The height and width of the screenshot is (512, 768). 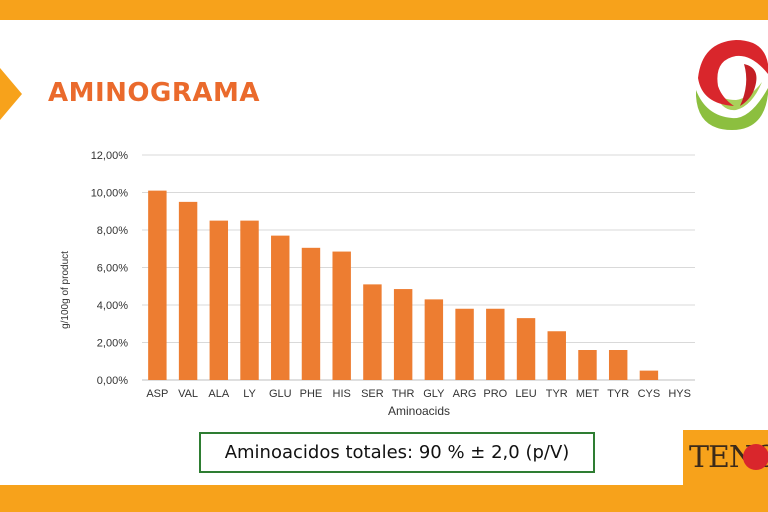 What do you see at coordinates (733, 73) in the screenshot?
I see `logo-red-shape` at bounding box center [733, 73].